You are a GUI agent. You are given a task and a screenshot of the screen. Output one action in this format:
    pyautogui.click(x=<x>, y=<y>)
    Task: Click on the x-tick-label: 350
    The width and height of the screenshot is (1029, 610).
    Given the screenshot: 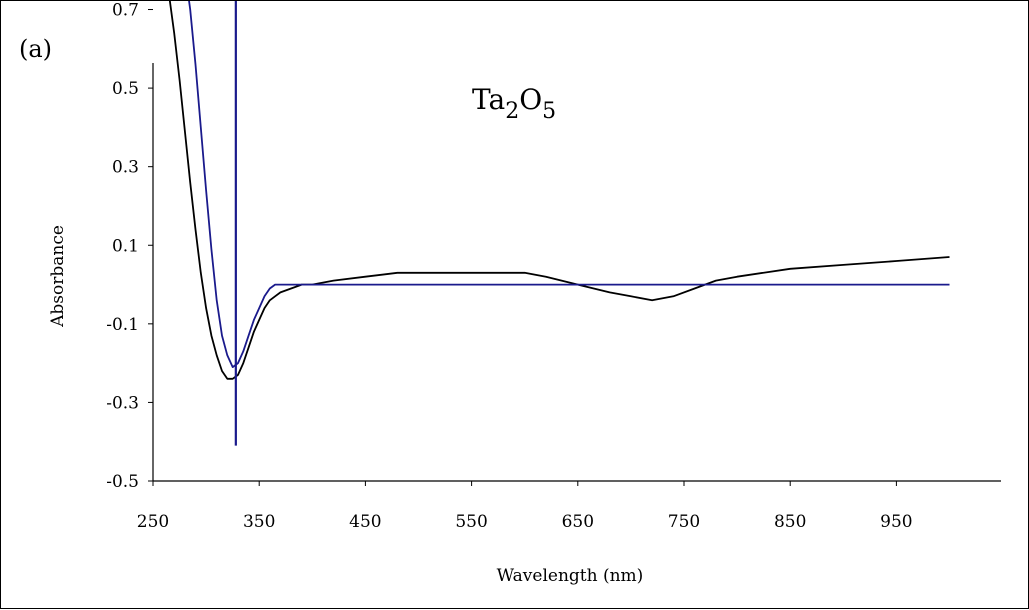 What is the action you would take?
    pyautogui.click(x=259, y=522)
    